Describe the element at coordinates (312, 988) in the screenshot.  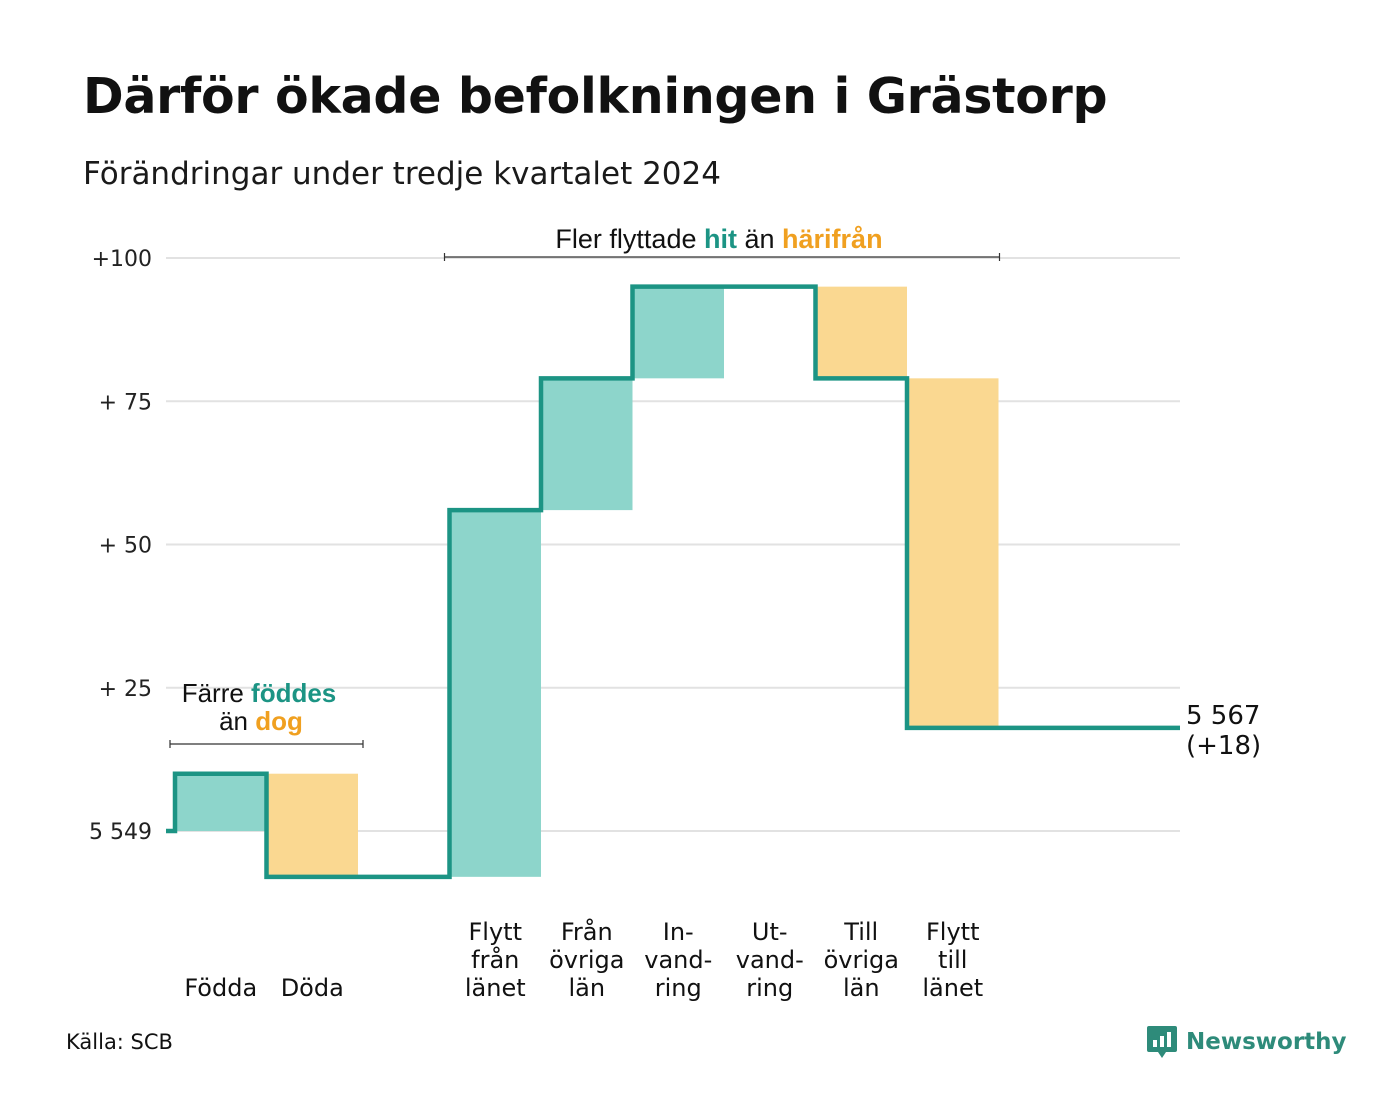
I see `category-label: Döda` at that location.